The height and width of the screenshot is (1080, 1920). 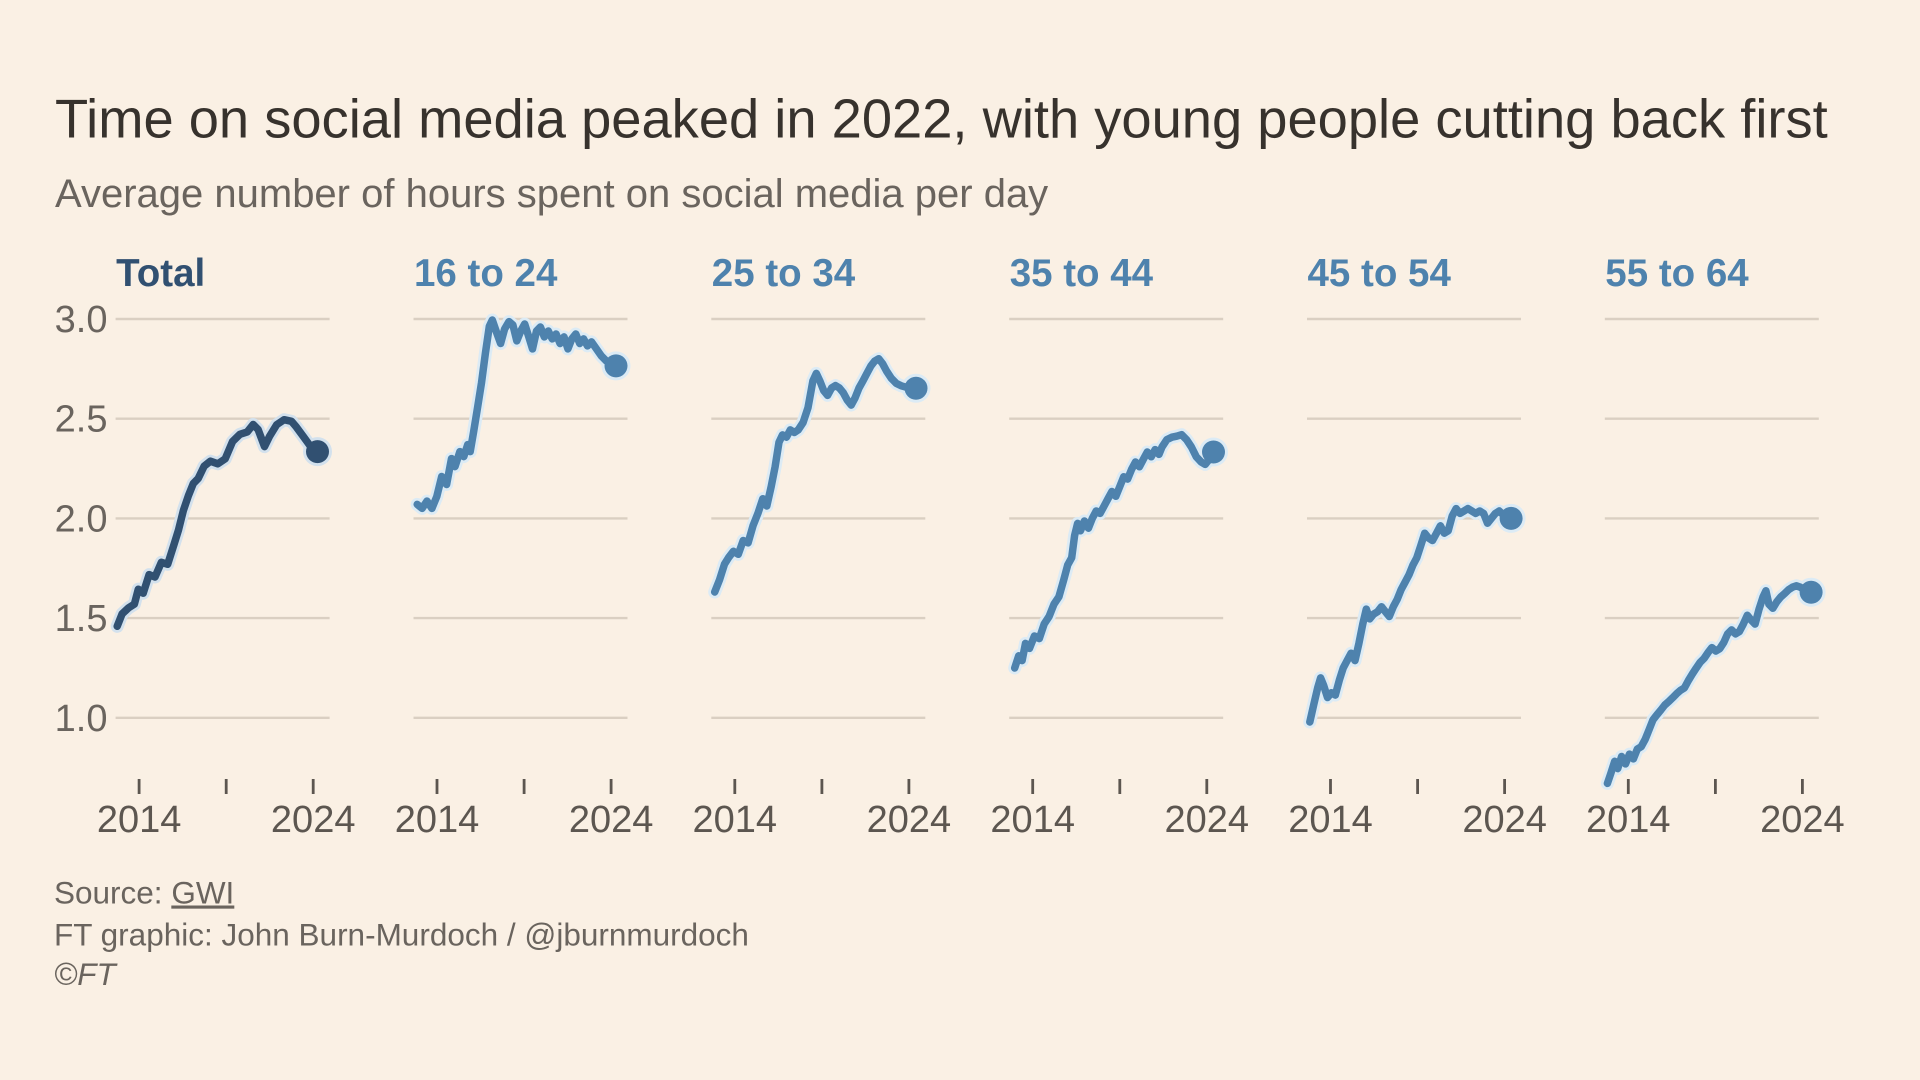 I want to click on svg-text: 3.0, so click(x=81, y=320).